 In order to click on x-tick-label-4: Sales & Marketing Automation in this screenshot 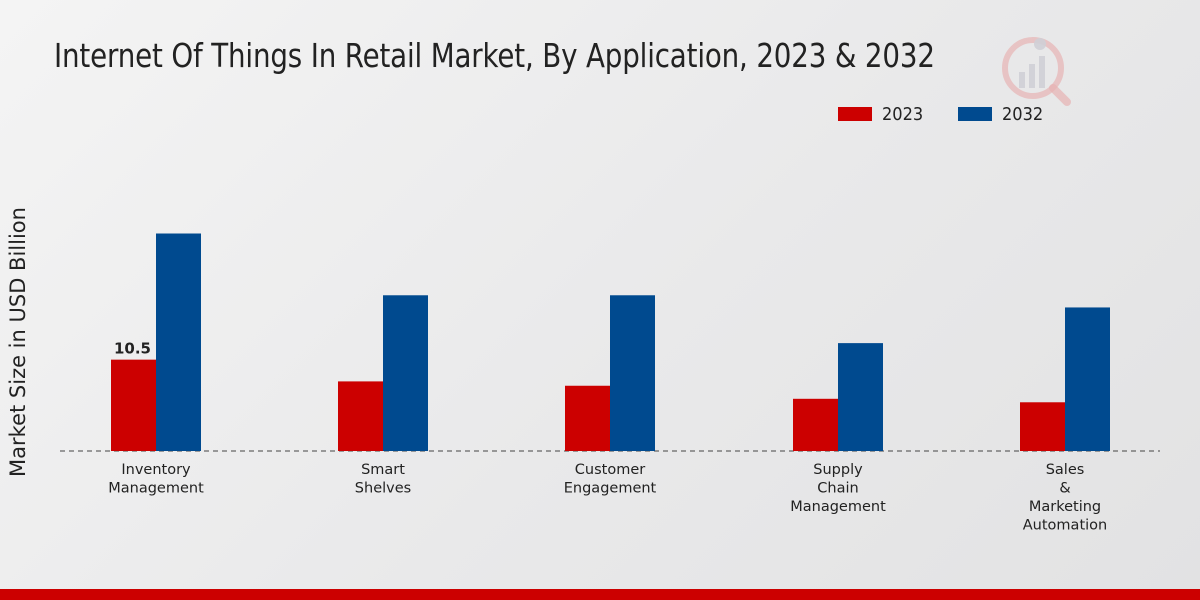, I will do `click(1065, 498)`.